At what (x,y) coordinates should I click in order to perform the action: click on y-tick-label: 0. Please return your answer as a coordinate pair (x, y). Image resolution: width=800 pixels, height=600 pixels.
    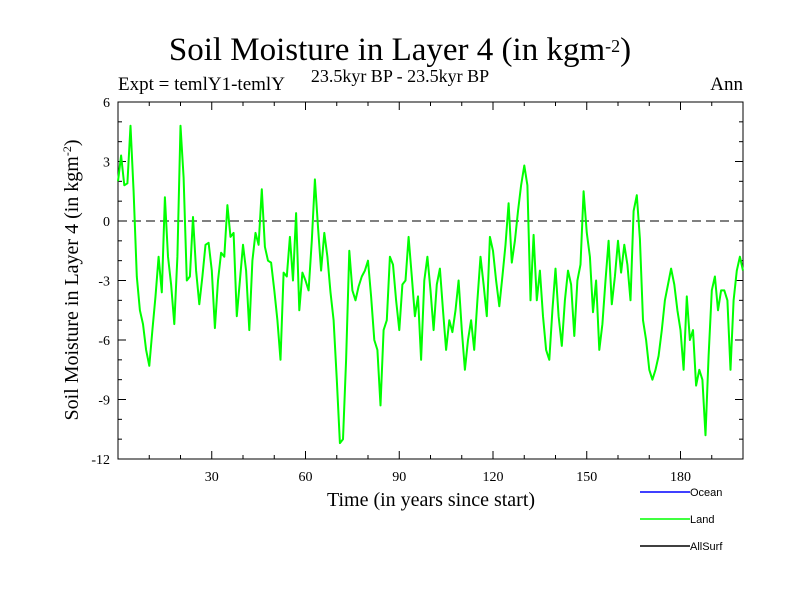
    Looking at the image, I should click on (106, 222).